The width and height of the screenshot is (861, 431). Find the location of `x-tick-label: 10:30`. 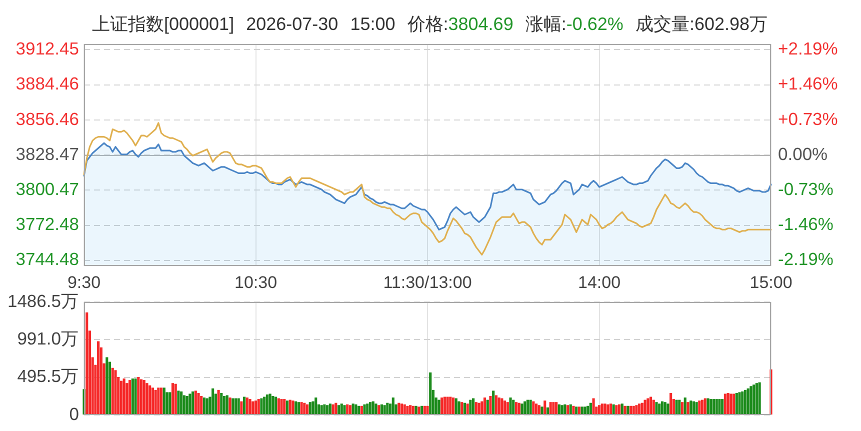

x-tick-label: 10:30 is located at coordinates (256, 282).